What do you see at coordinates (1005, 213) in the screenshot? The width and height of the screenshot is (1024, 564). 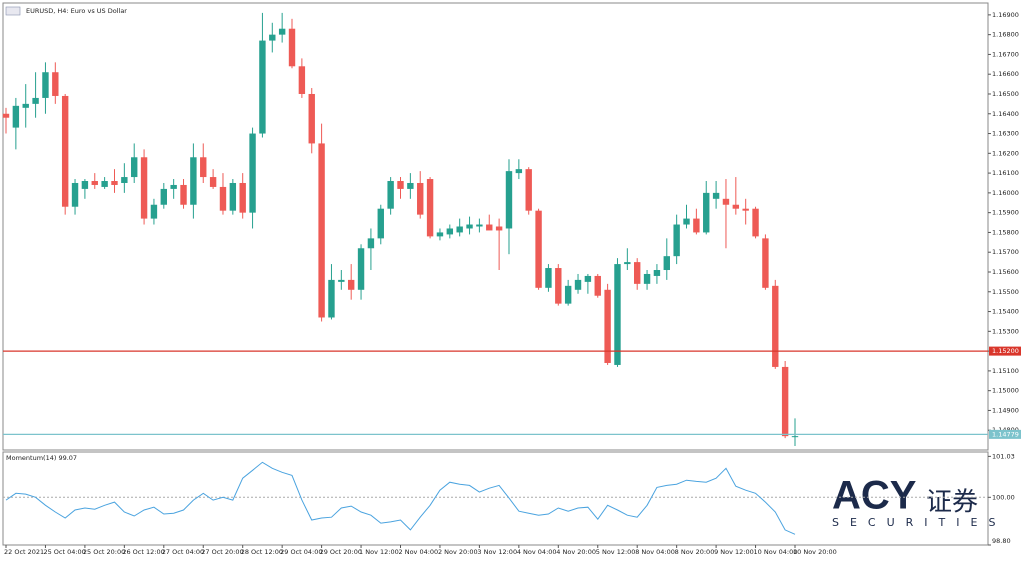 I see `y-tick-label: 1.15900` at bounding box center [1005, 213].